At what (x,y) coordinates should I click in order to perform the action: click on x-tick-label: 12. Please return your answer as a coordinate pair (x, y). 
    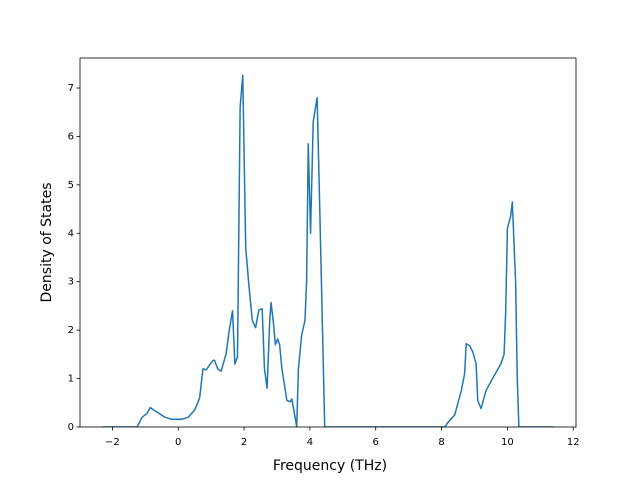
    Looking at the image, I should click on (573, 442).